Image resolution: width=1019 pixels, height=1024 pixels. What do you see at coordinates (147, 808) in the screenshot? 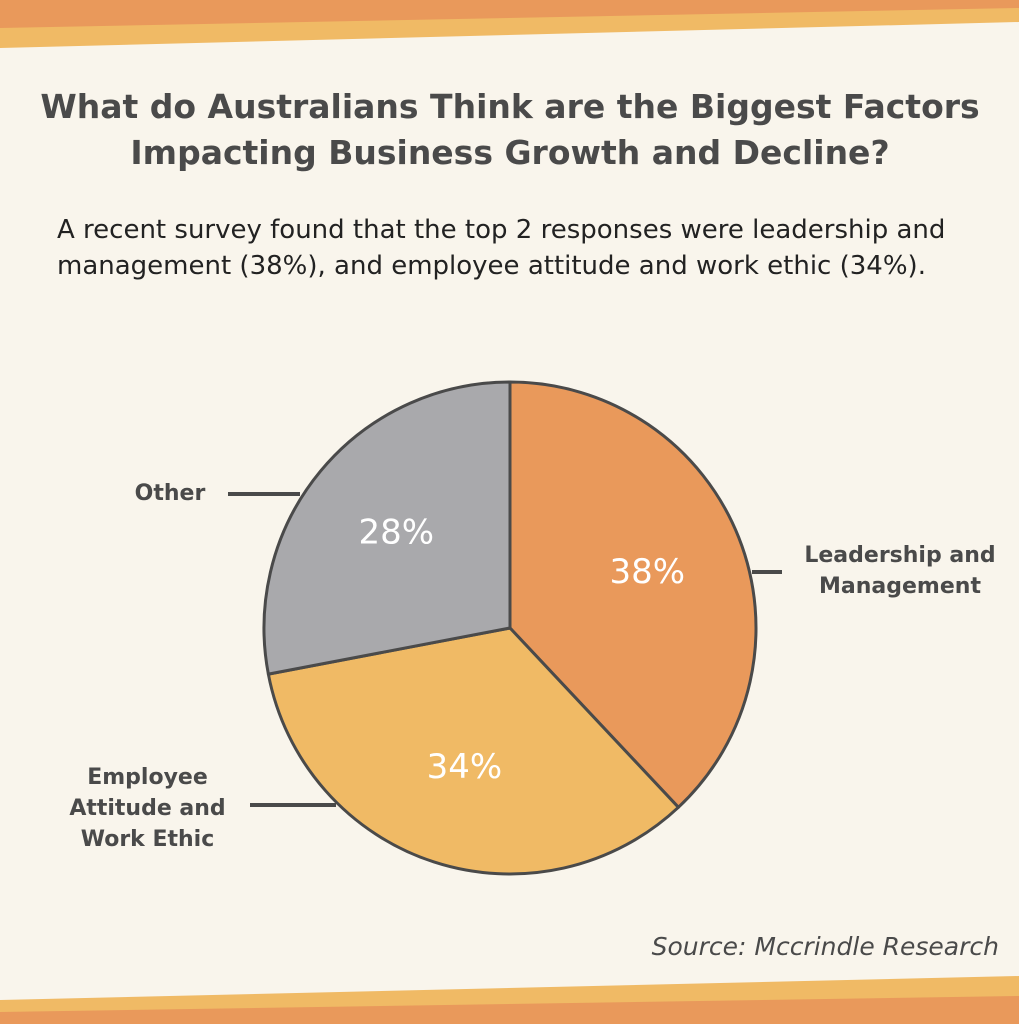
I see `category-label: Employee Attitude and Work Ethic` at bounding box center [147, 808].